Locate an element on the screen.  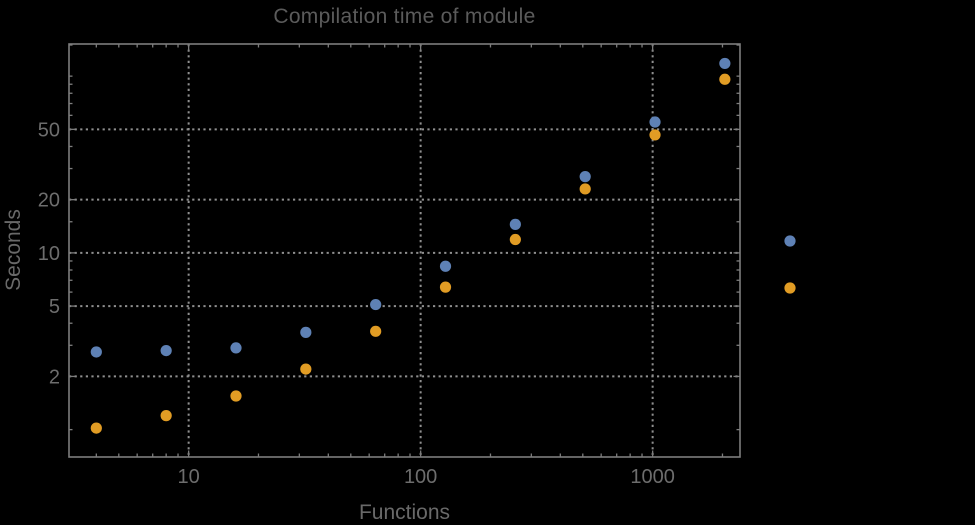
y-tick-label-5: 5 is located at coordinates (54, 307).